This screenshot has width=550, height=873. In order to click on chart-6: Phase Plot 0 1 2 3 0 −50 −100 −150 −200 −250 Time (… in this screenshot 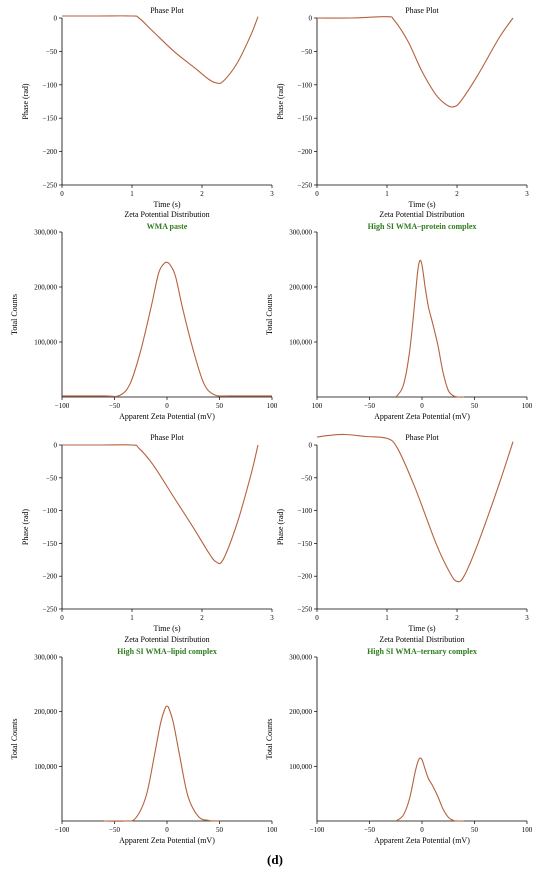, I will do `click(402, 533)`.